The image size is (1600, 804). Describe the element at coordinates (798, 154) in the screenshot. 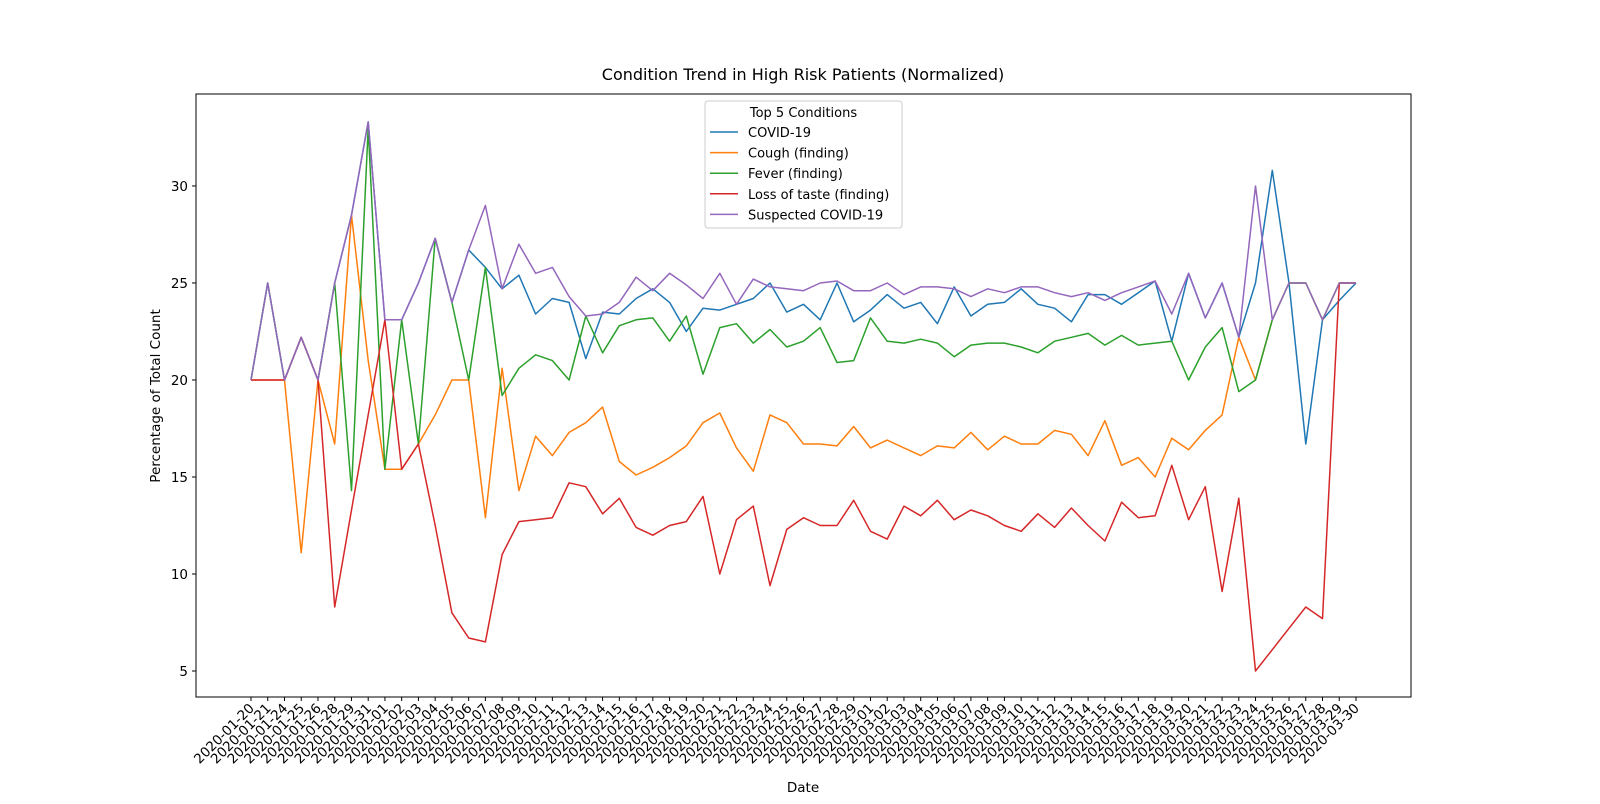

I see `legend-label: Cough (finding)` at that location.